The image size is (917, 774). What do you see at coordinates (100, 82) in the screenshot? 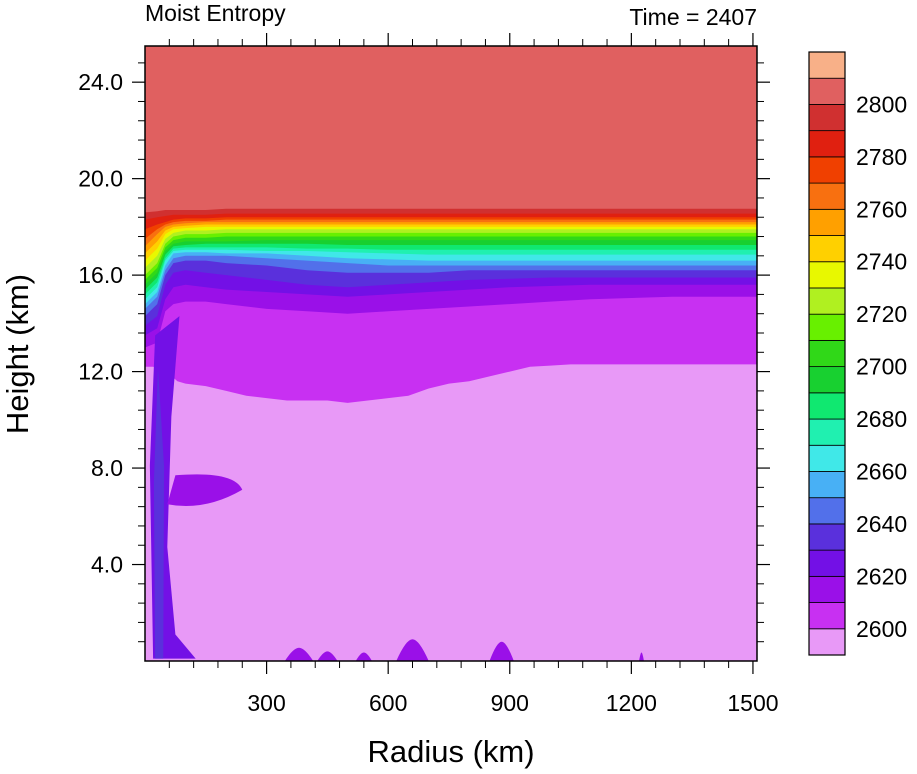
I see `y-tick-label: 24.0` at bounding box center [100, 82].